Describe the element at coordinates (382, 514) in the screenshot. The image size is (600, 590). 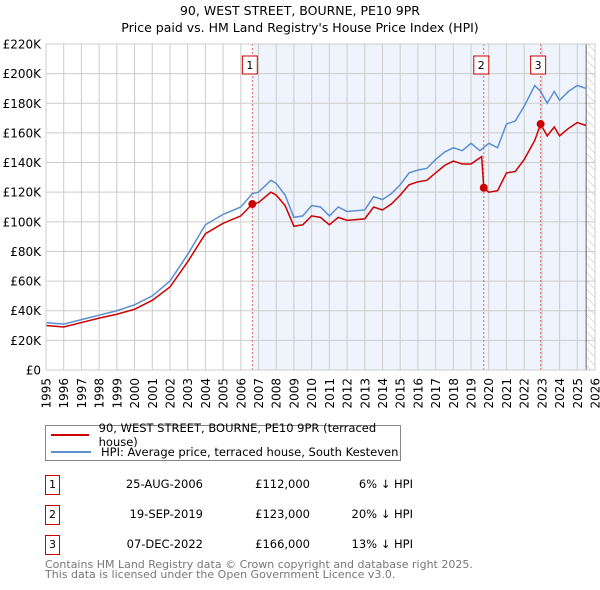
I see `sale-hpi-diff: 20% ↓ HPI` at that location.